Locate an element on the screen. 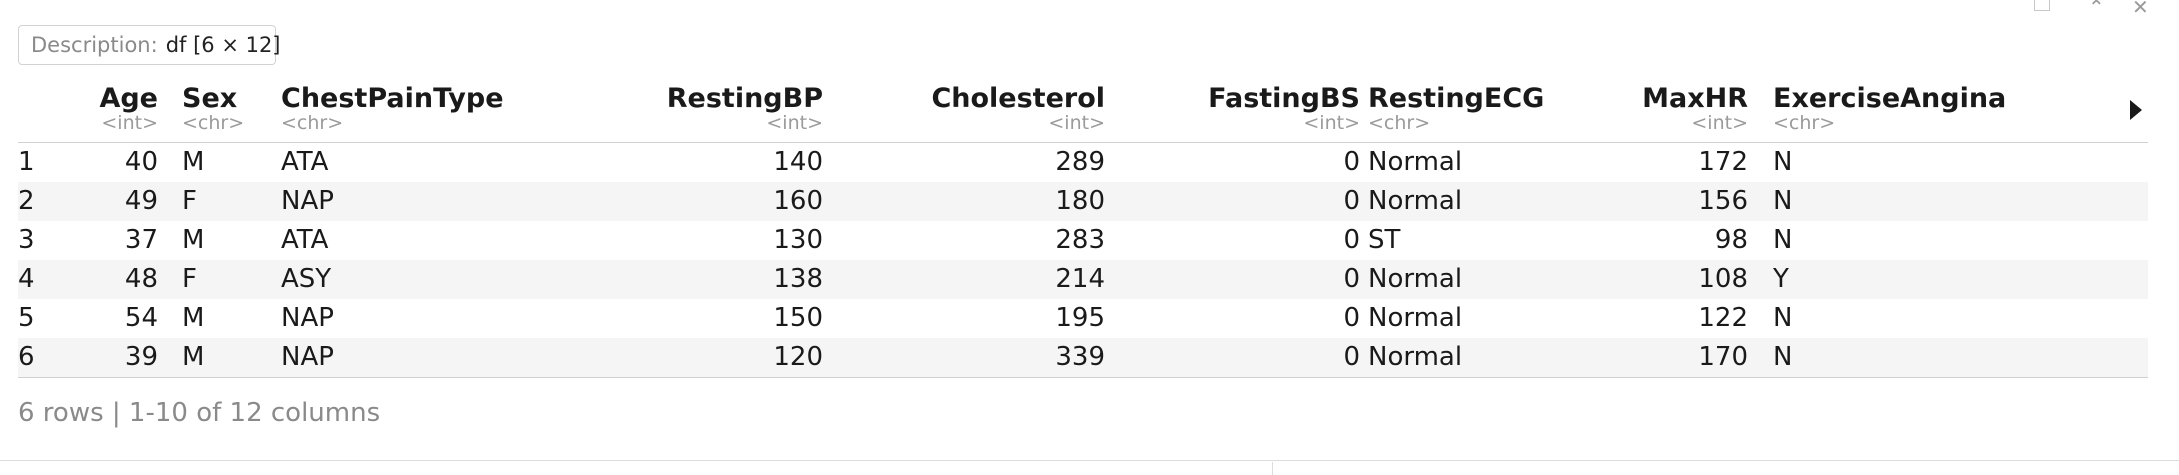 The image size is (2179, 475). chevron-up-icon: ⌃ is located at coordinates (2096, 9).